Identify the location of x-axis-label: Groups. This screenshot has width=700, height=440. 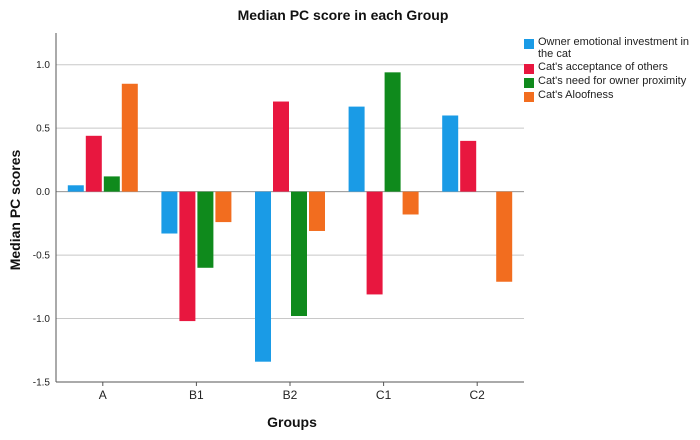
(292, 422).